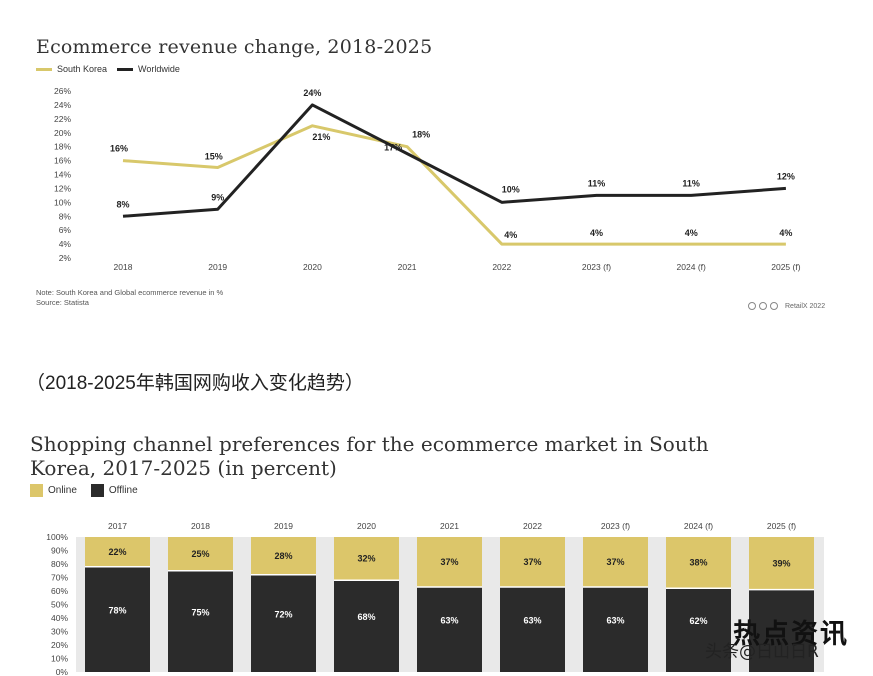  Describe the element at coordinates (125, 69) in the screenshot. I see `legend-swatch-worldwide` at that location.